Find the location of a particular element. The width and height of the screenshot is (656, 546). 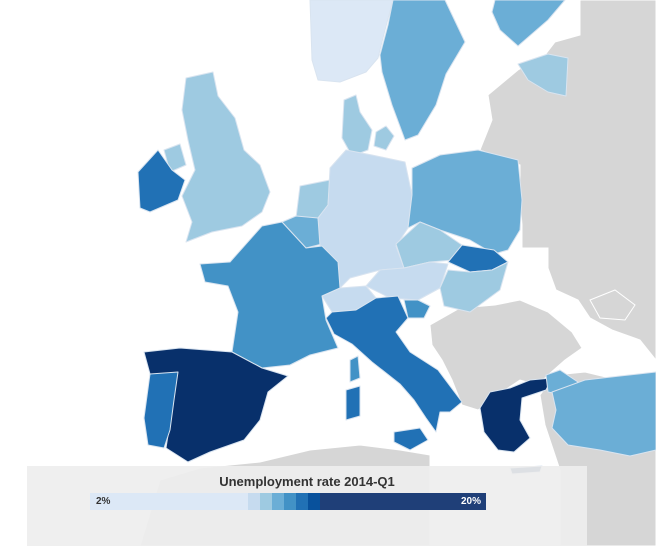

country-hungary is located at coordinates (474, 287).